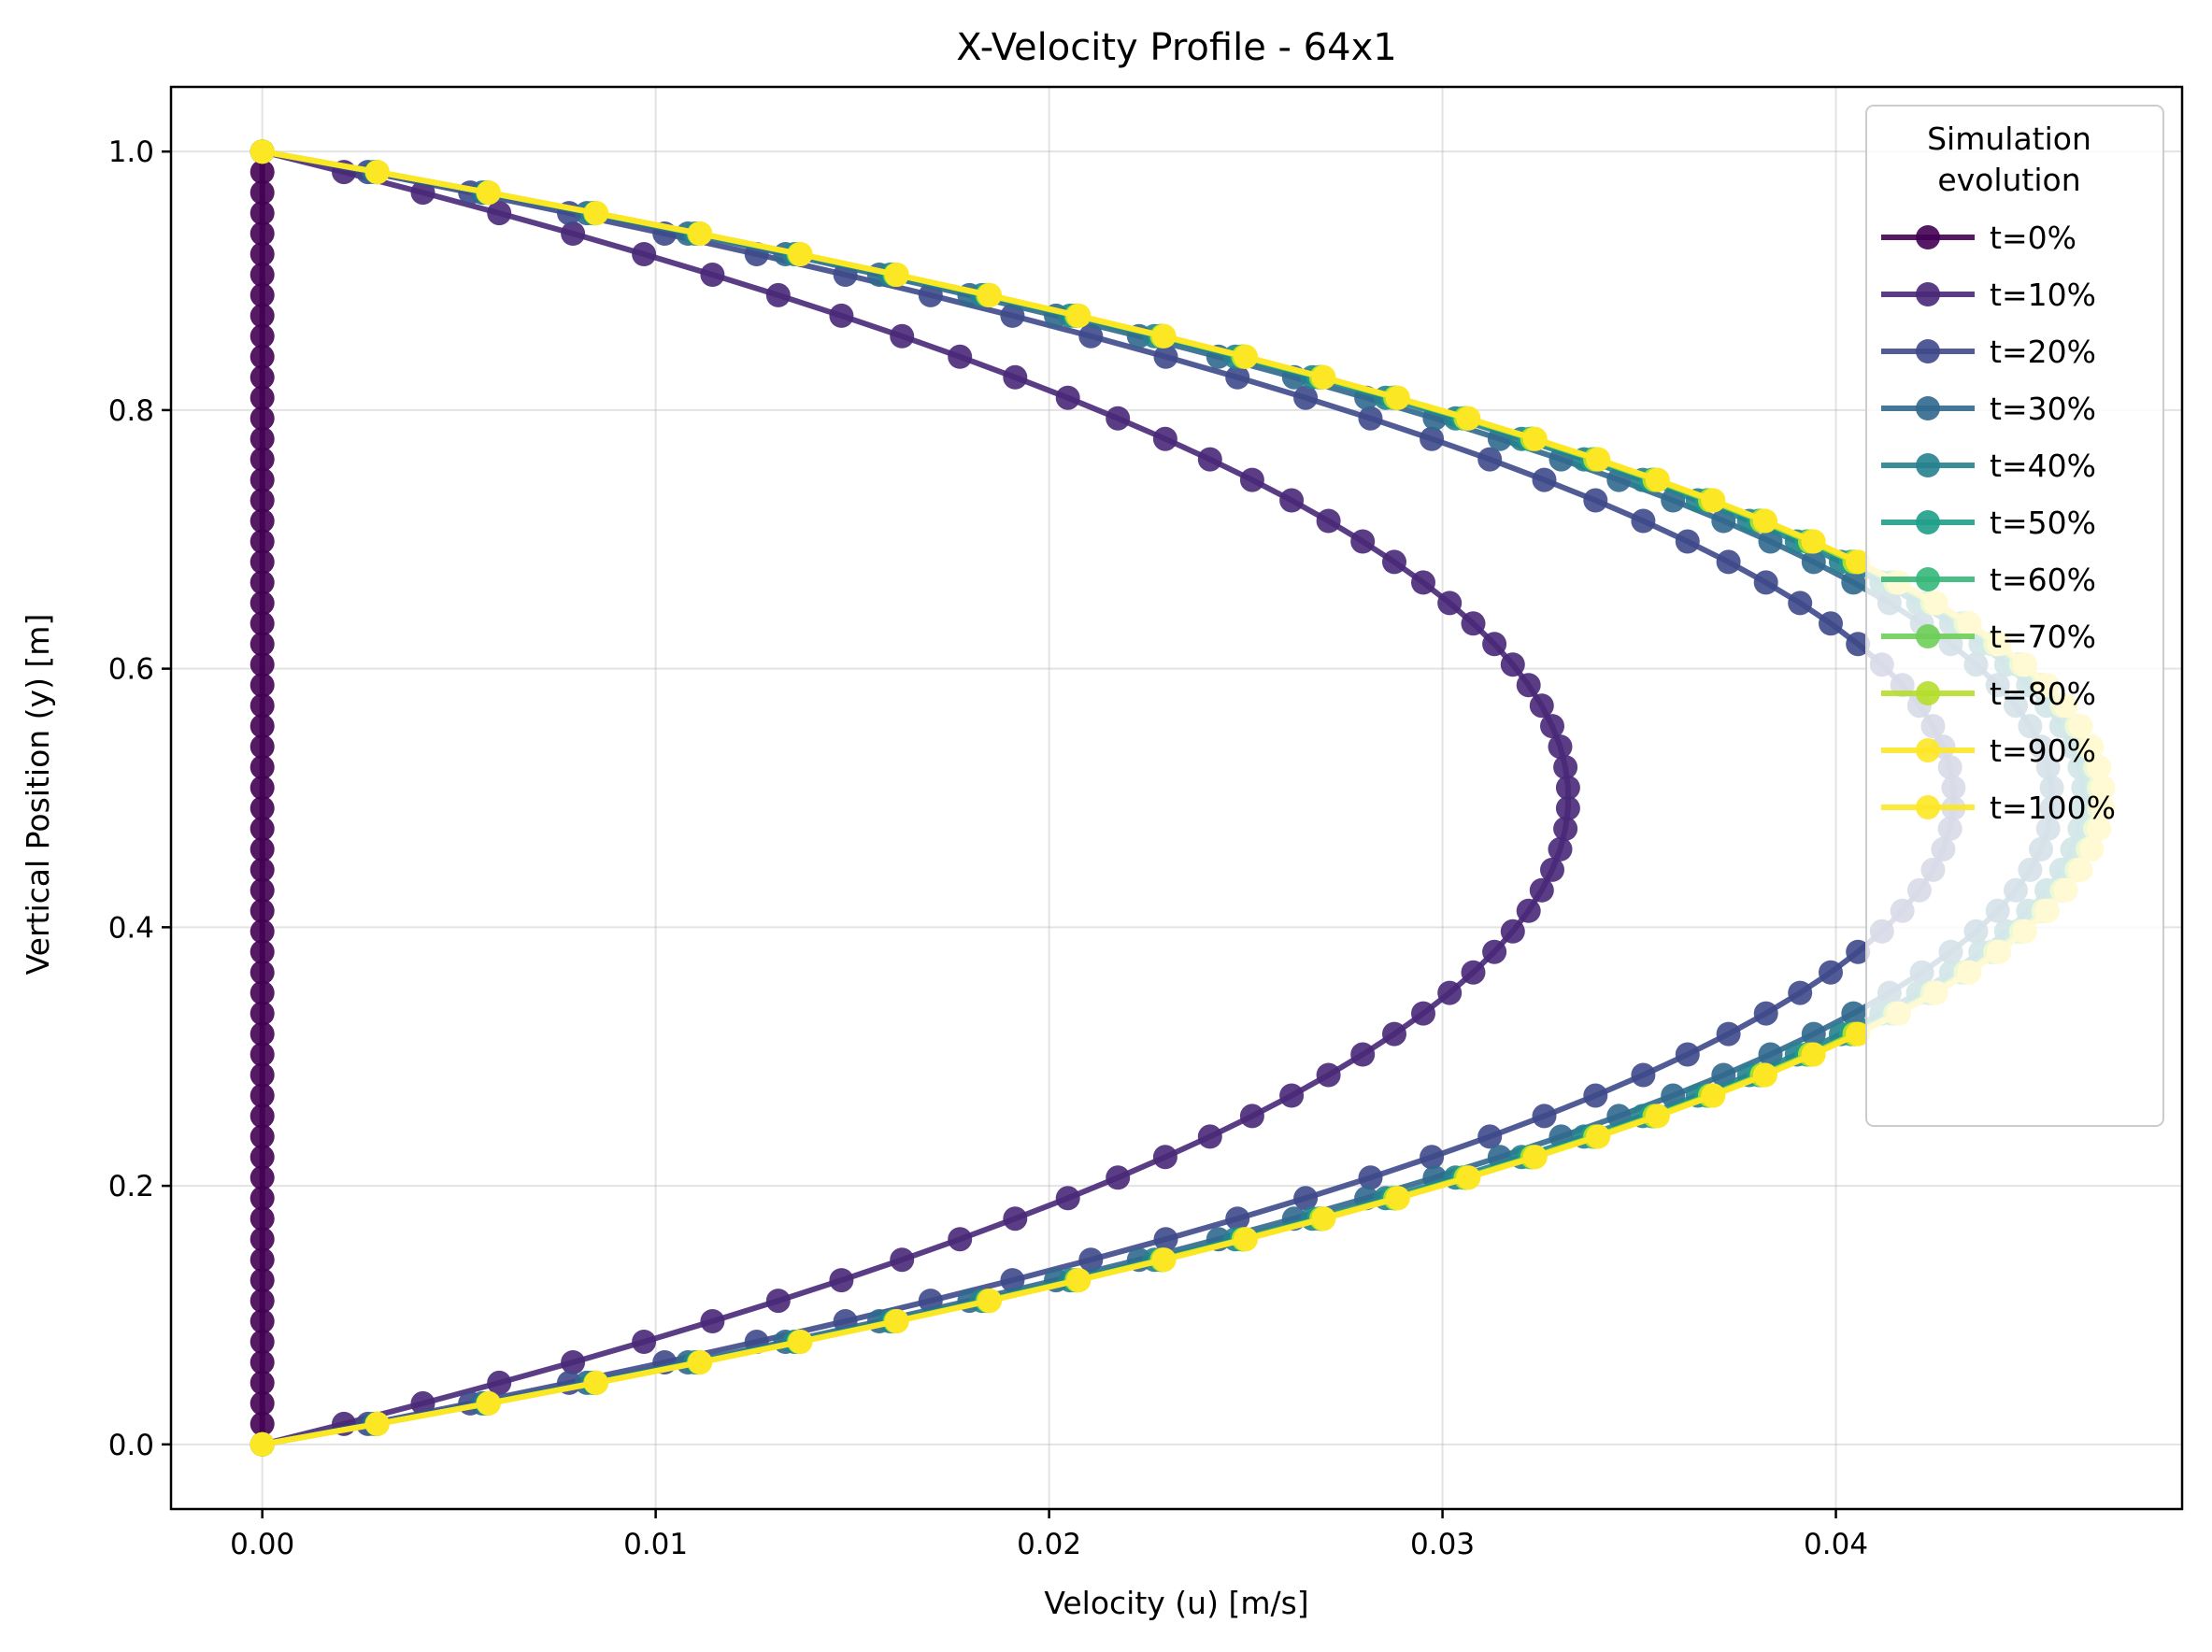  What do you see at coordinates (1176, 47) in the screenshot?
I see `chart-title: X-Velocity Profile - 64x1` at bounding box center [1176, 47].